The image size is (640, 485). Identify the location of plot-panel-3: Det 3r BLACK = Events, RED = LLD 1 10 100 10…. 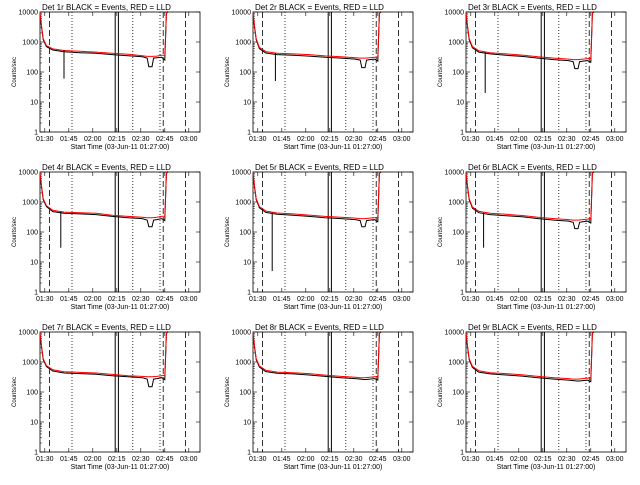
(532, 77).